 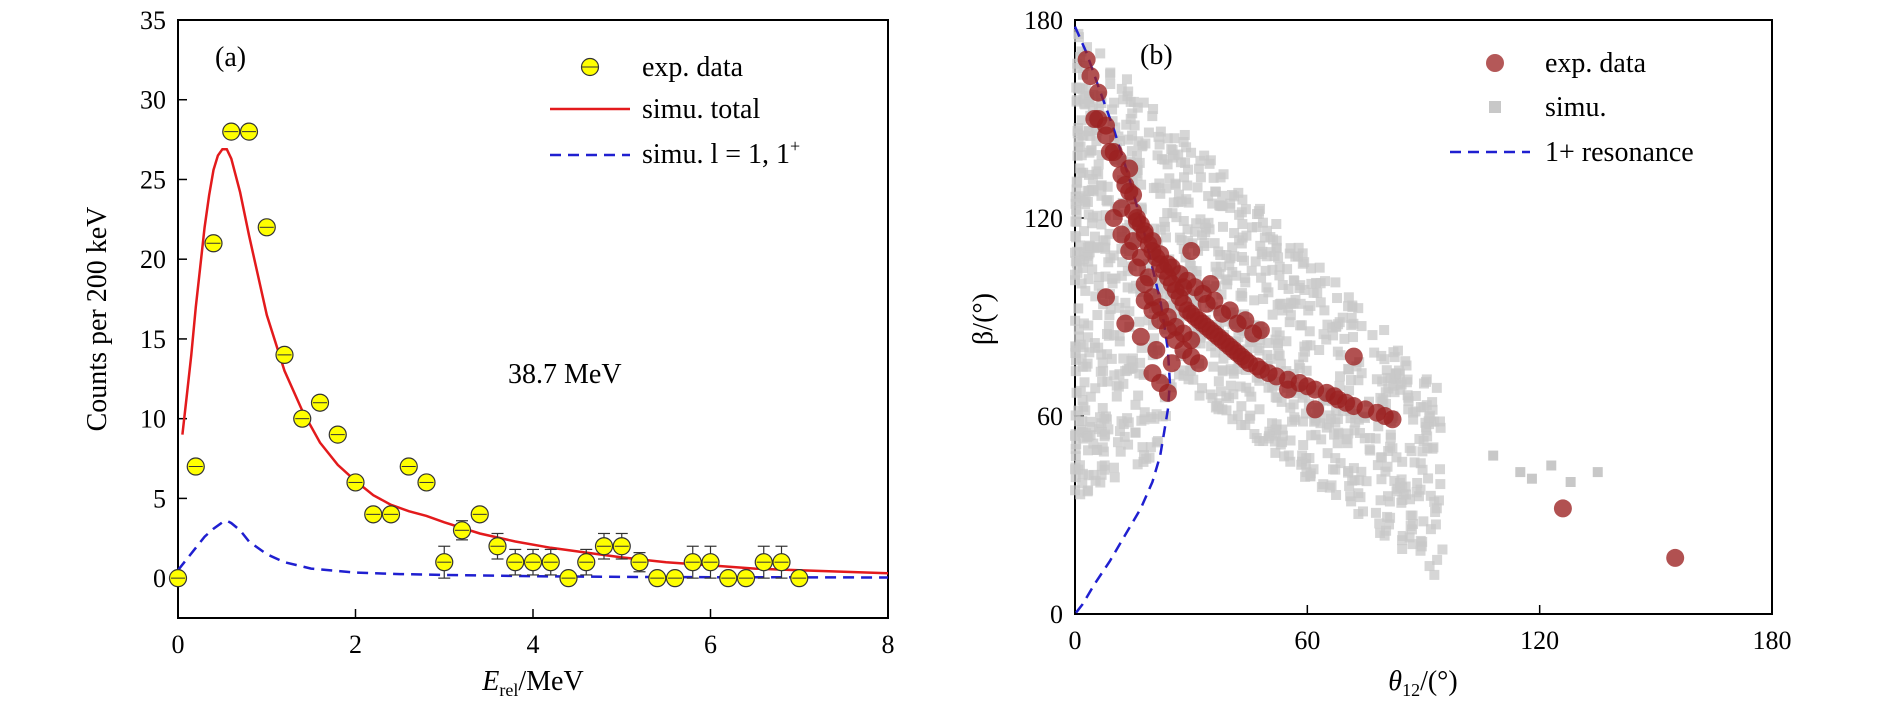 What do you see at coordinates (178, 644) in the screenshot?
I see `panel-a-x-tick-label: 0` at bounding box center [178, 644].